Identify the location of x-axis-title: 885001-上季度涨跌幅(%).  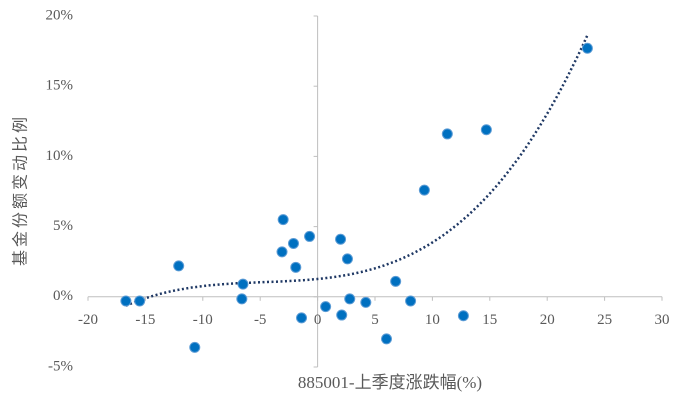
(390, 382).